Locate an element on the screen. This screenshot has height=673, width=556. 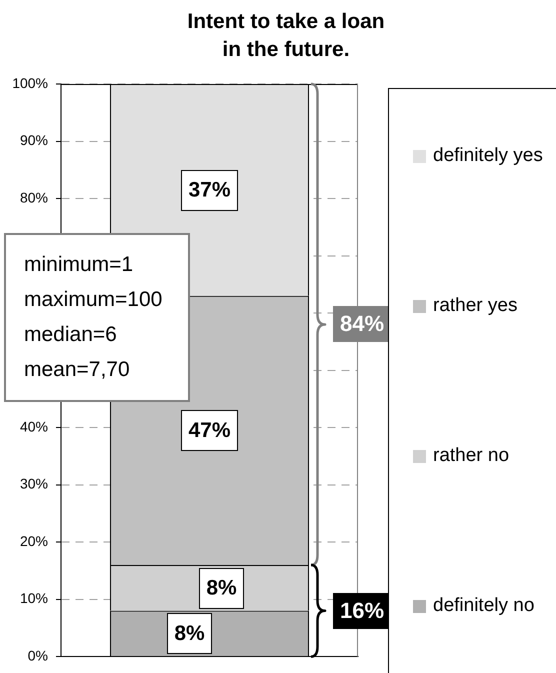
annotation: minimum=1 is located at coordinates (79, 265).